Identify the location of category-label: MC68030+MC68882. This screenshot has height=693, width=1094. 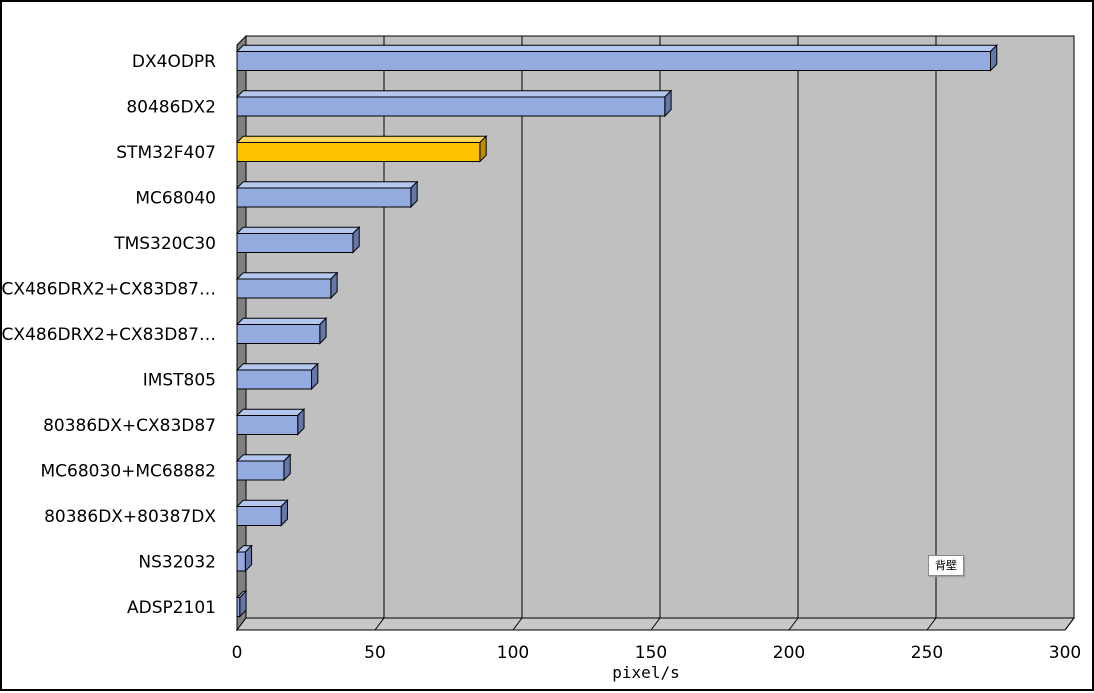
(128, 472).